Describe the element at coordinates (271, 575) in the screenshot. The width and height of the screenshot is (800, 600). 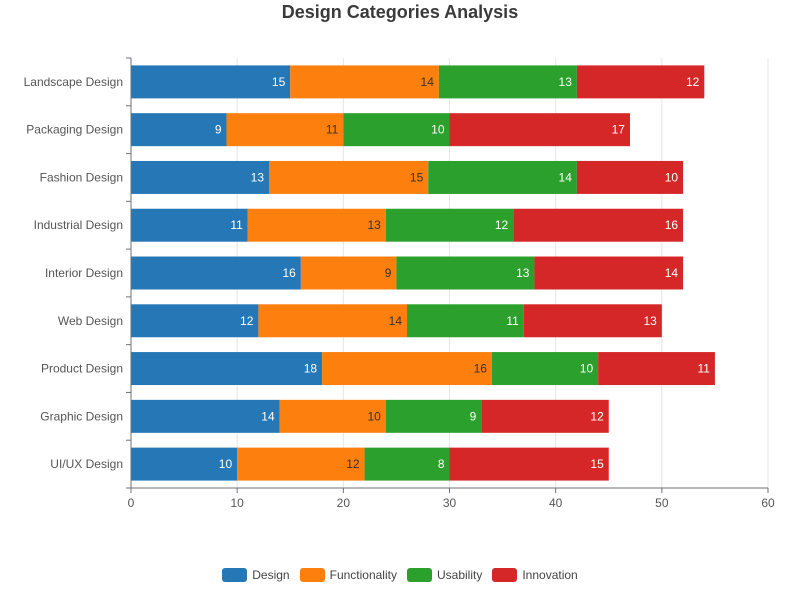
I see `legend-label: Design` at that location.